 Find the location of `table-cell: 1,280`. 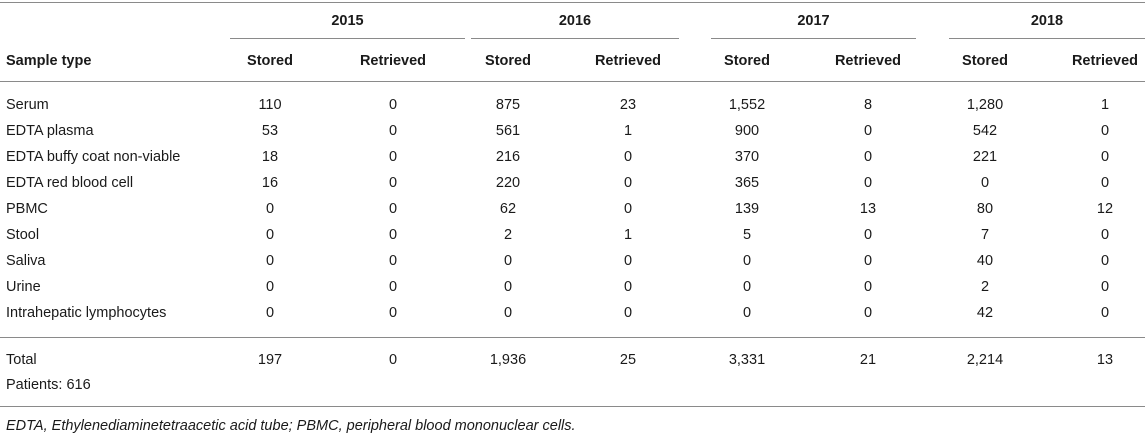

table-cell: 1,280 is located at coordinates (985, 105).